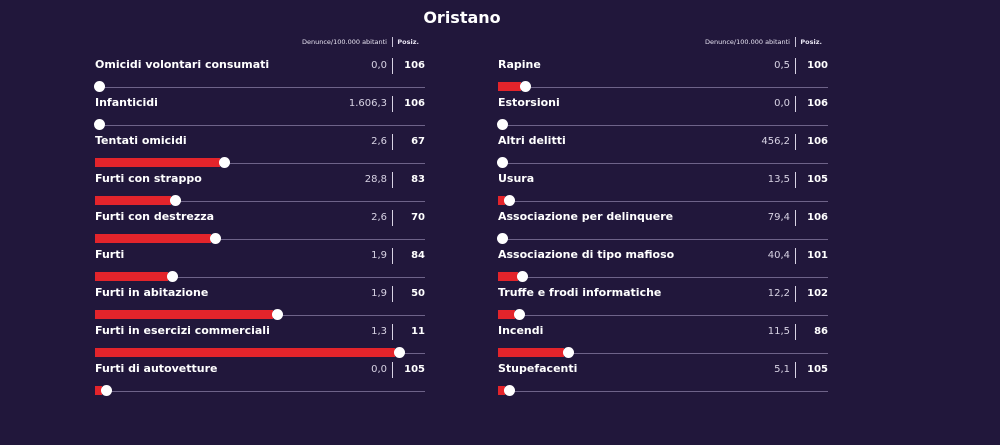  I want to click on row-rank: 102, so click(817, 293).